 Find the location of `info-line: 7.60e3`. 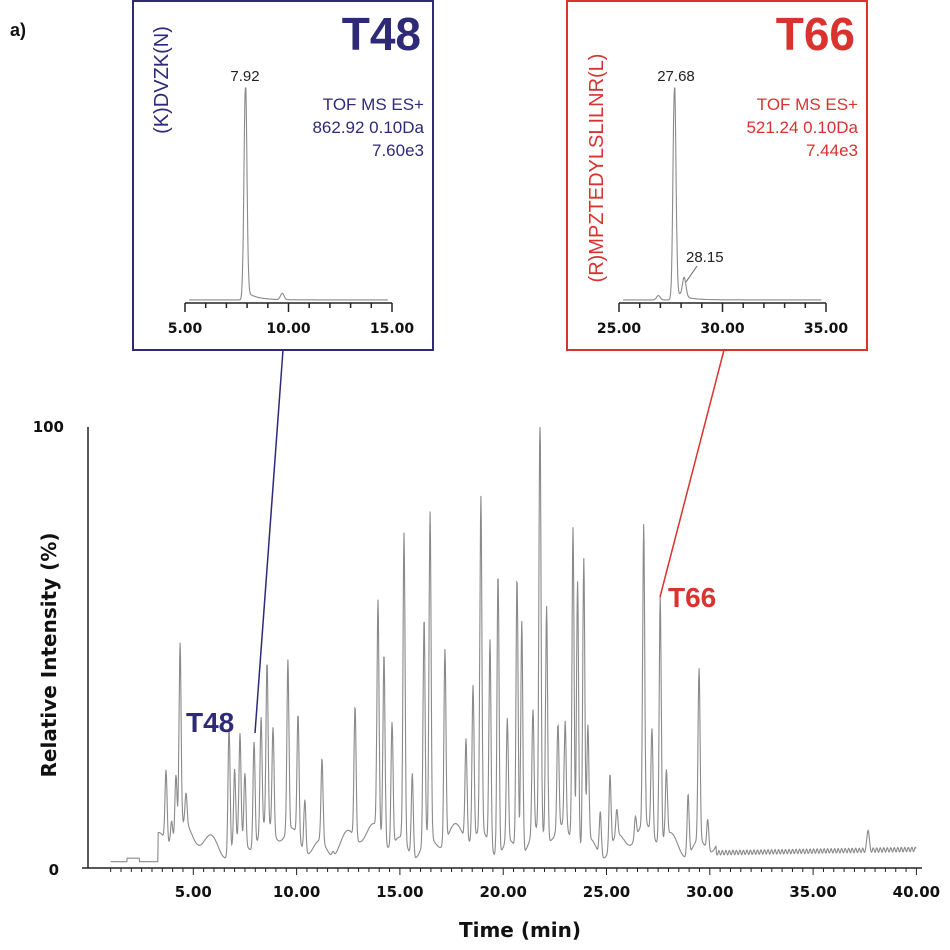

info-line: 7.60e3 is located at coordinates (398, 150).